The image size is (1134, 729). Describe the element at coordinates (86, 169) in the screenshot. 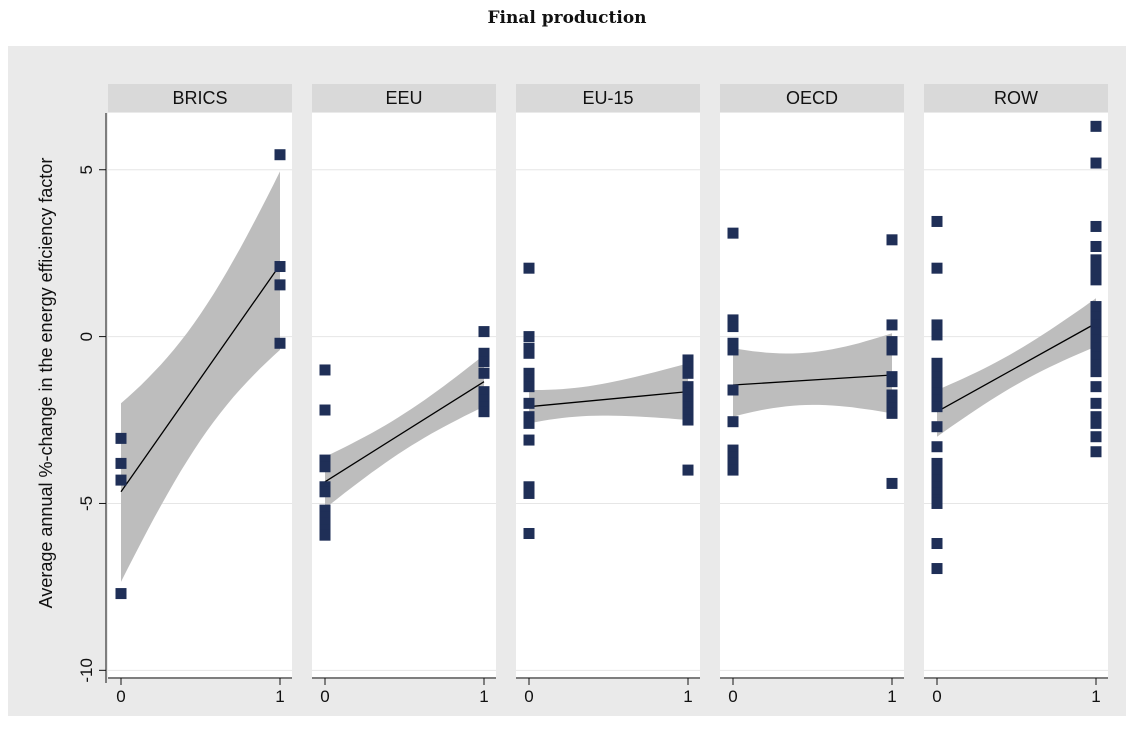

I see `y-tick-label: 5` at that location.